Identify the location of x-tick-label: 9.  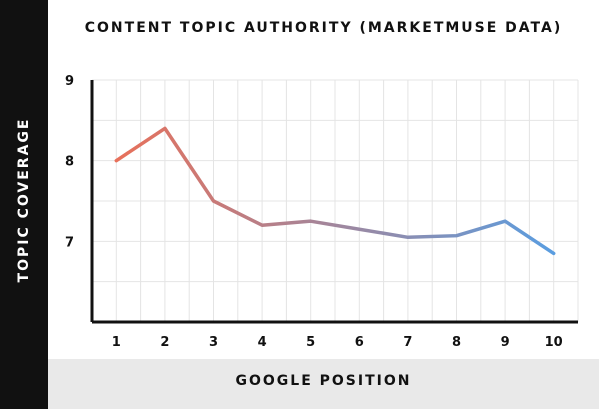
(505, 342).